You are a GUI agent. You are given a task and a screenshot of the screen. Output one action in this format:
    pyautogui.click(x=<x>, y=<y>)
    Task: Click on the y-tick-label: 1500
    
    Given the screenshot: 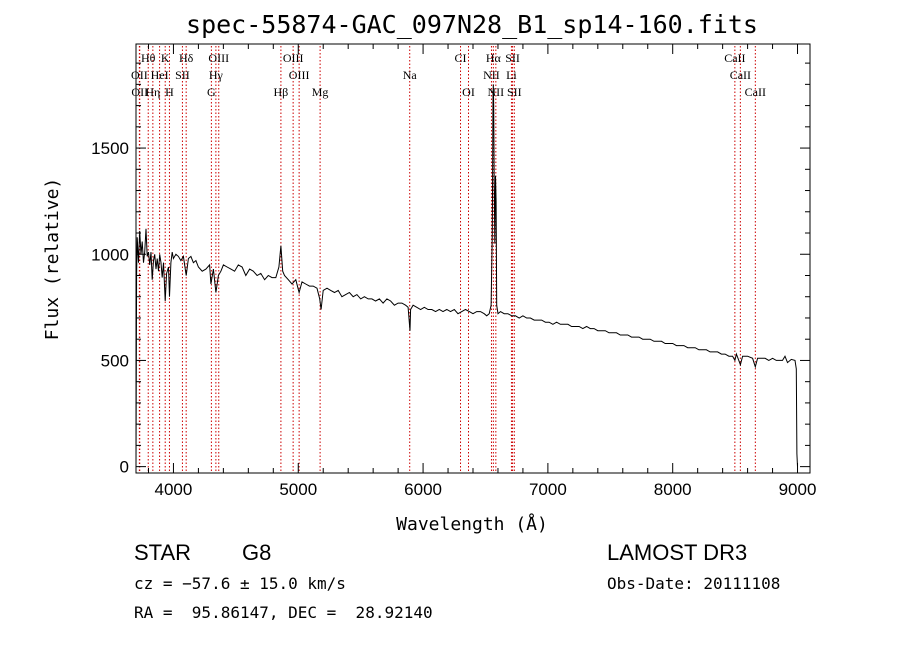 What is the action you would take?
    pyautogui.click(x=110, y=148)
    